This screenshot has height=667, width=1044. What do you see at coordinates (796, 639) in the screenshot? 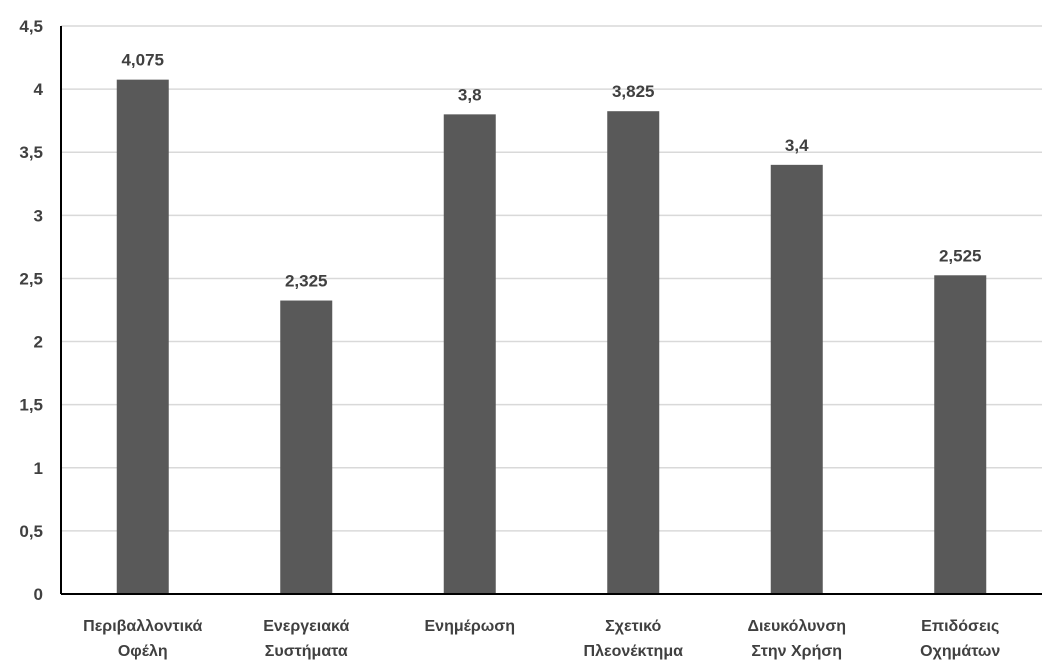
I see `x-category-label: Διευκόλυνση Στην Χρήση` at bounding box center [796, 639].